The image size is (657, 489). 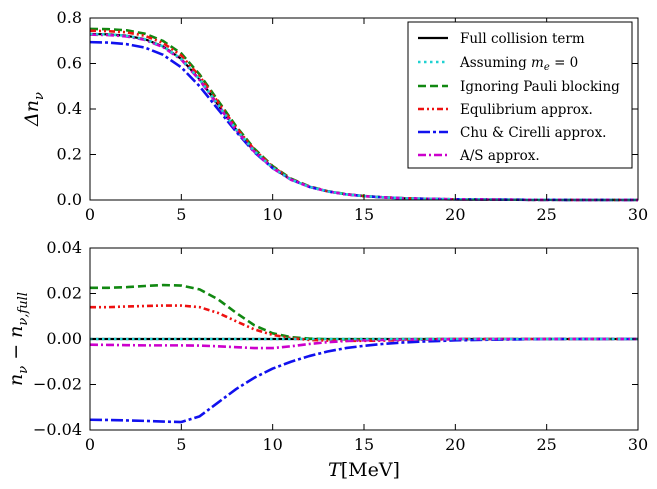 What do you see at coordinates (90, 444) in the screenshot?
I see `bottom-xtick-label: 0` at bounding box center [90, 444].